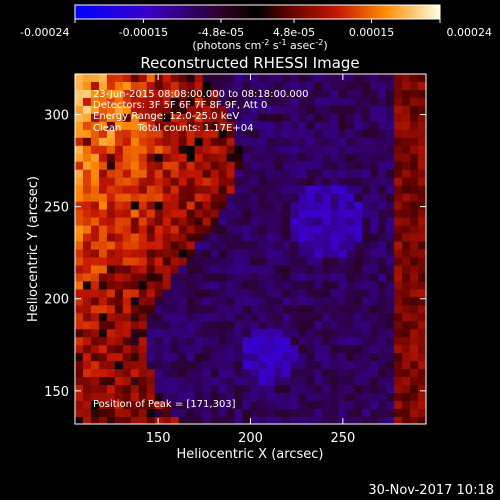 This screenshot has width=500, height=500. What do you see at coordinates (249, 63) in the screenshot?
I see `chart-title: Reconstructed RHESSI Image` at bounding box center [249, 63].